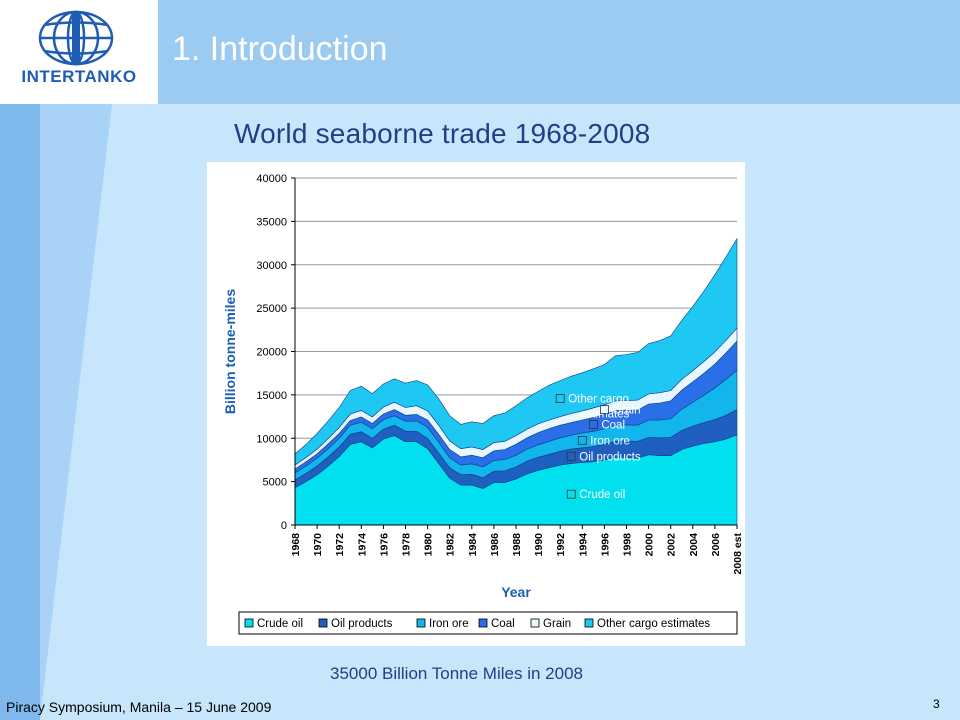 Image resolution: width=960 pixels, height=720 pixels. I want to click on slide-title: 1. Introduction, so click(280, 49).